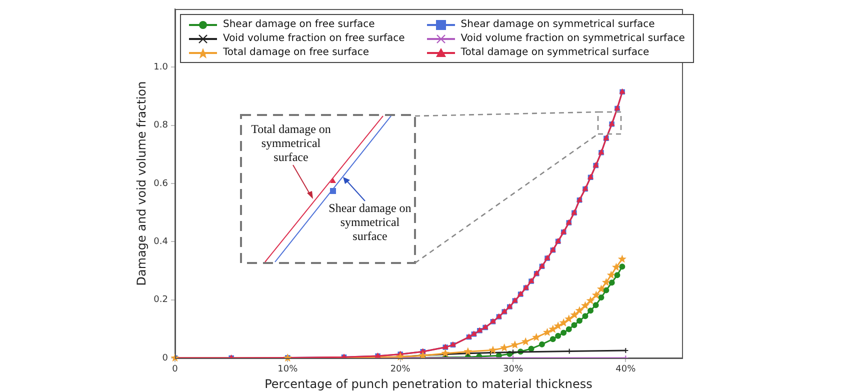 This screenshot has height=392, width=848. What do you see at coordinates (428, 383) in the screenshot?
I see `x-axis-title: Percentage of punch penetration to material thickness` at bounding box center [428, 383].